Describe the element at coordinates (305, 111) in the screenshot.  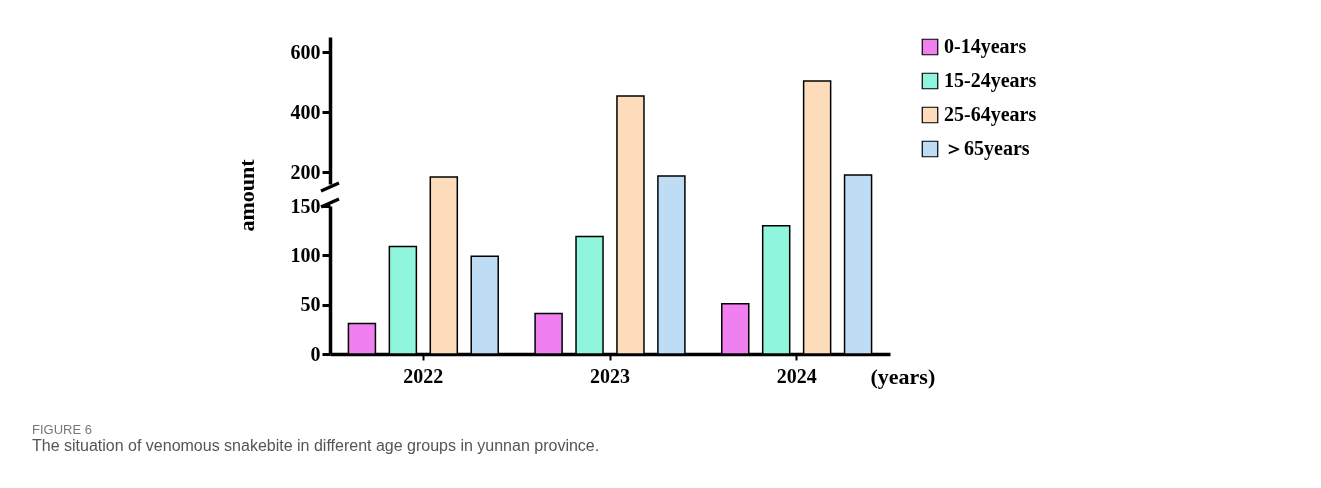
I see `y-tick-label: 400` at that location.